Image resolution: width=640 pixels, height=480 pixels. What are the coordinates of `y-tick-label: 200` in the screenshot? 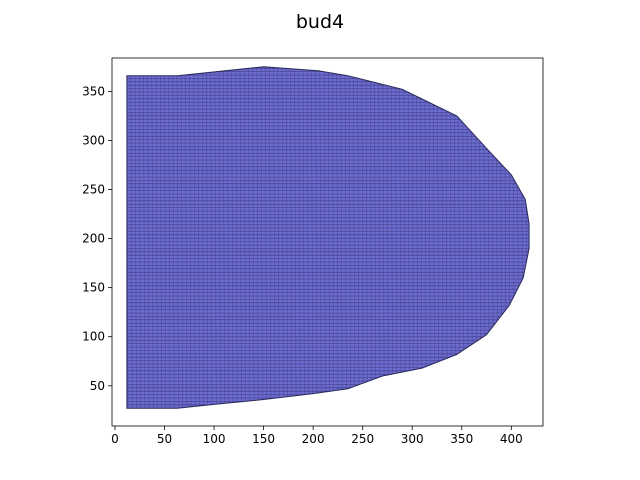 It's located at (93, 239).